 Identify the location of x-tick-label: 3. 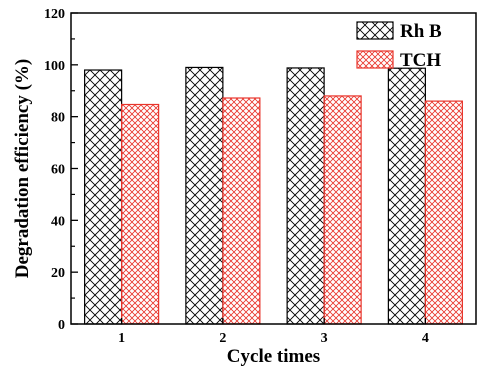
(324, 338).